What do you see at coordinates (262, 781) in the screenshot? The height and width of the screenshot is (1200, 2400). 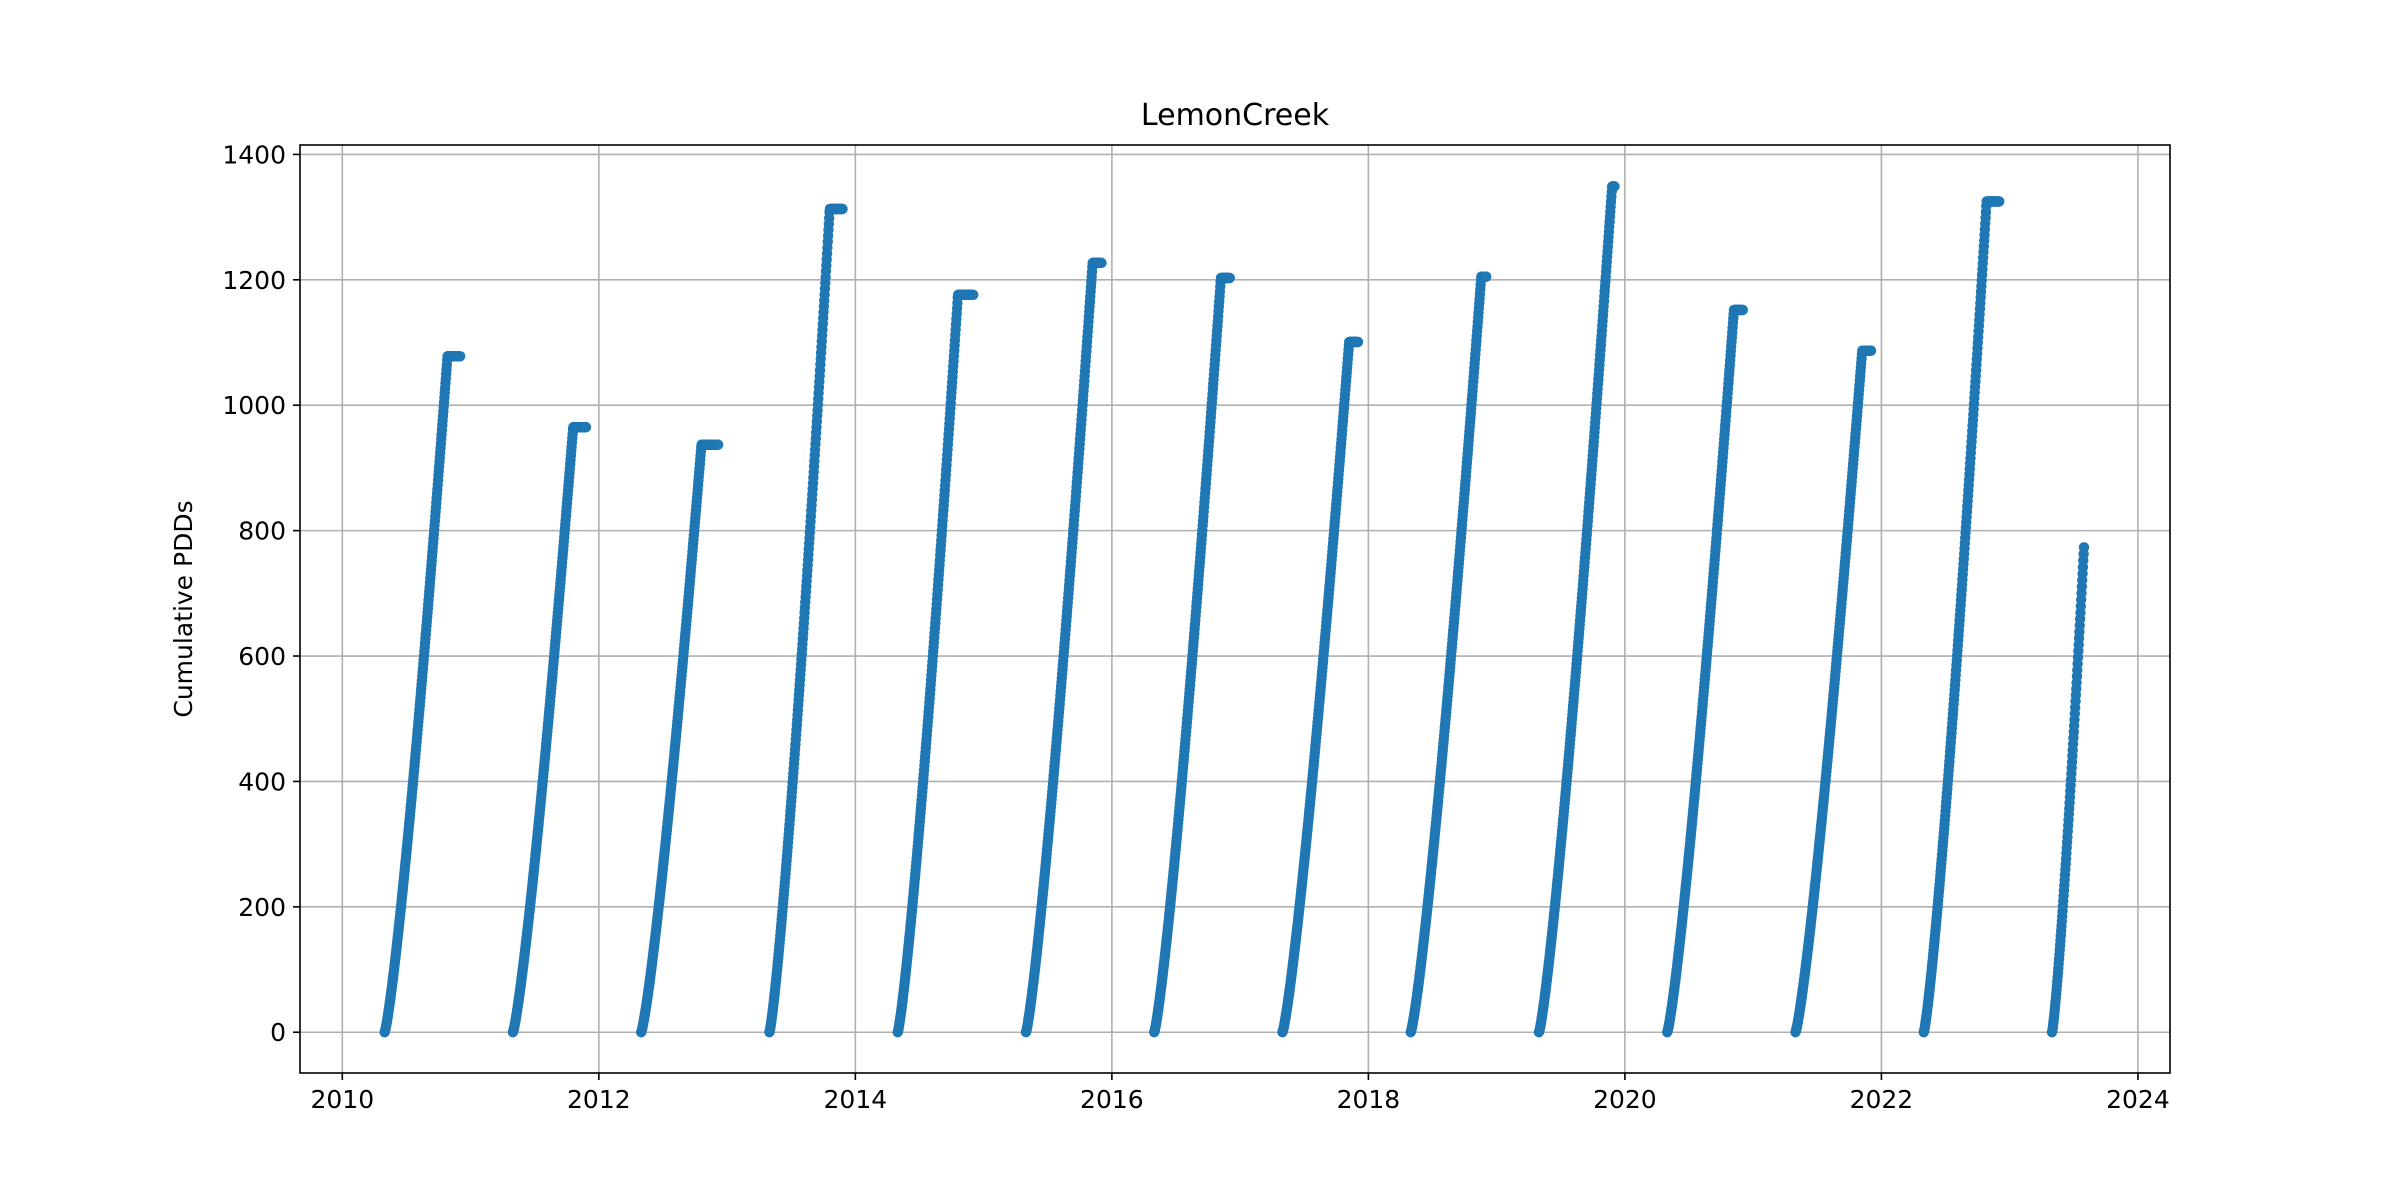 I see `y-tick-label: 400` at bounding box center [262, 781].